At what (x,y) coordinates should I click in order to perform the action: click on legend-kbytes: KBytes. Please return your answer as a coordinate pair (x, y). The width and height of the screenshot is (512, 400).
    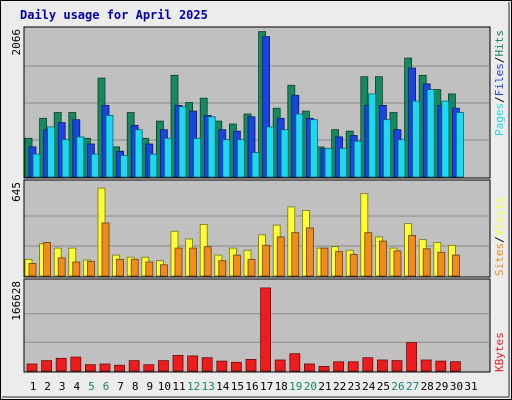
    Looking at the image, I should click on (499, 352).